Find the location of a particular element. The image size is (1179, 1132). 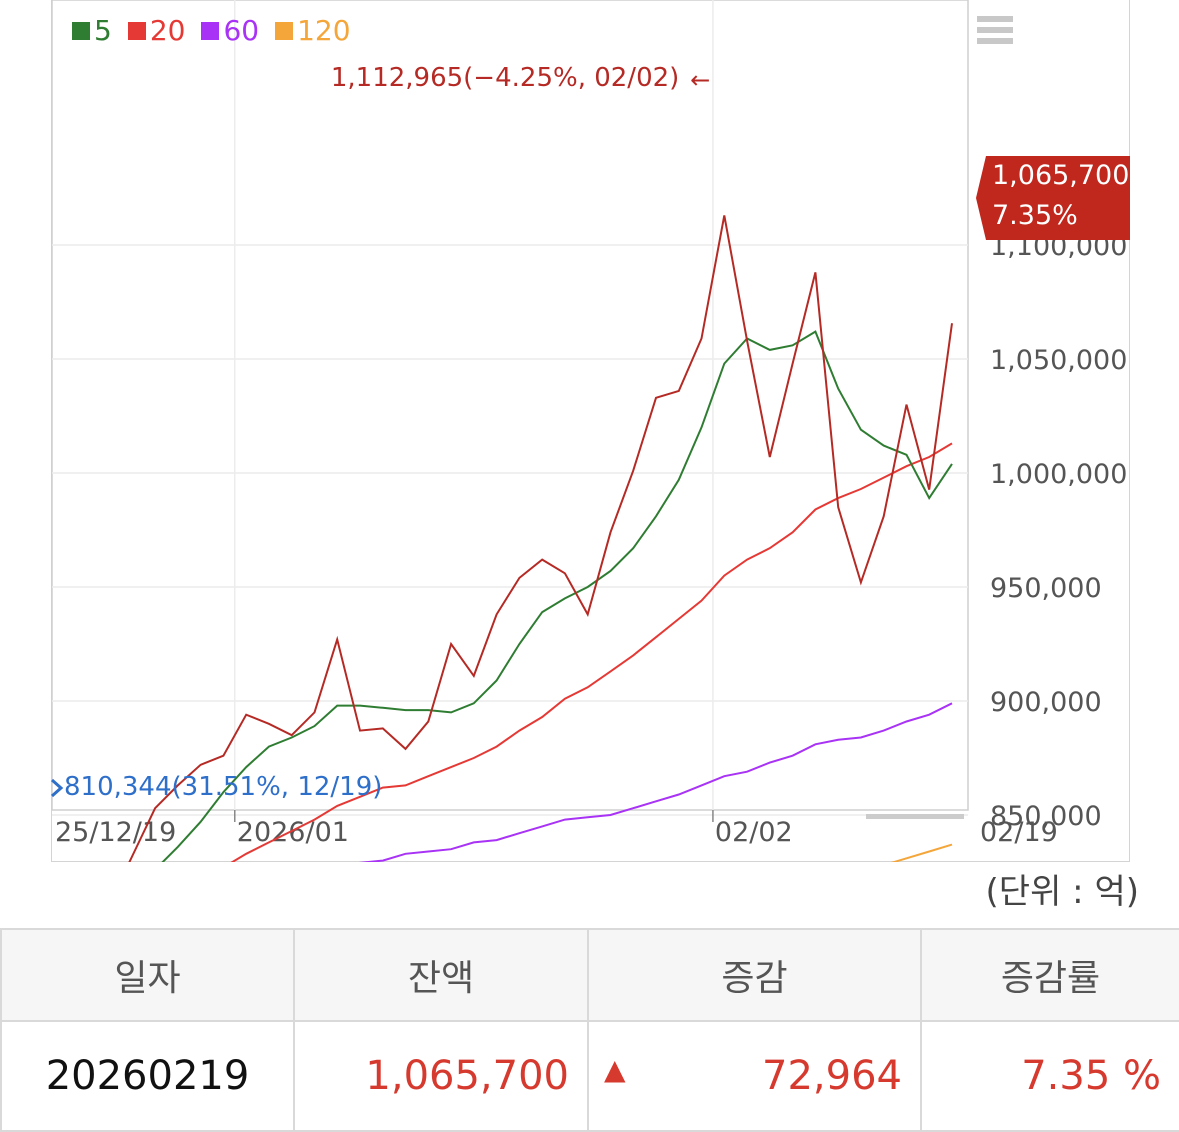

y-tick-label: 850,000 is located at coordinates (1046, 816).